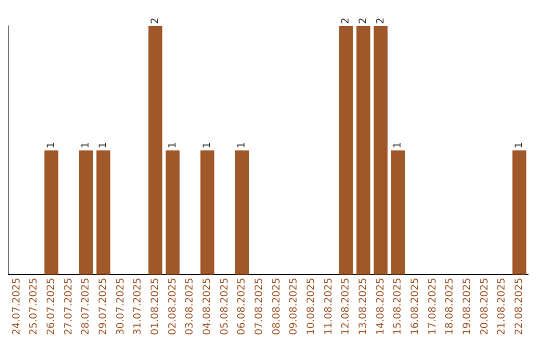  I want to click on x-tick-label: 11.08.2025, so click(328, 307).